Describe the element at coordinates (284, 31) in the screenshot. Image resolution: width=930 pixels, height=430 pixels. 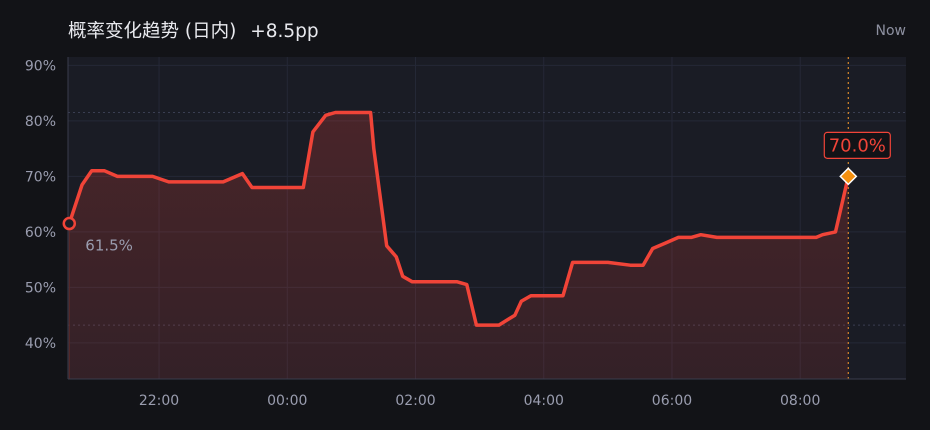
I see `change-value: +8.5pp` at that location.